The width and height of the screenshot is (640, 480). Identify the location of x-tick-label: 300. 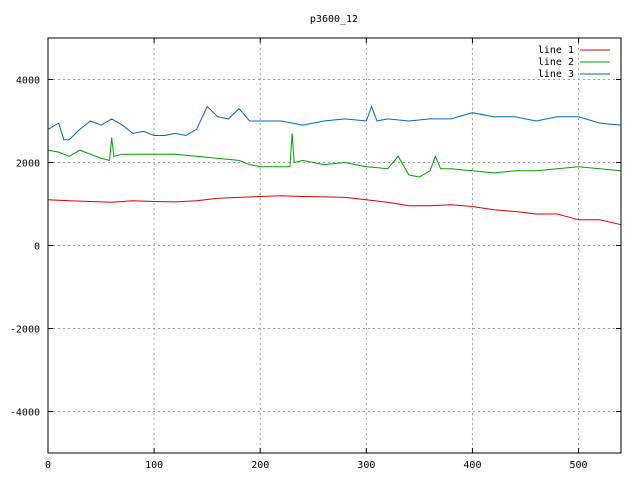
(366, 465).